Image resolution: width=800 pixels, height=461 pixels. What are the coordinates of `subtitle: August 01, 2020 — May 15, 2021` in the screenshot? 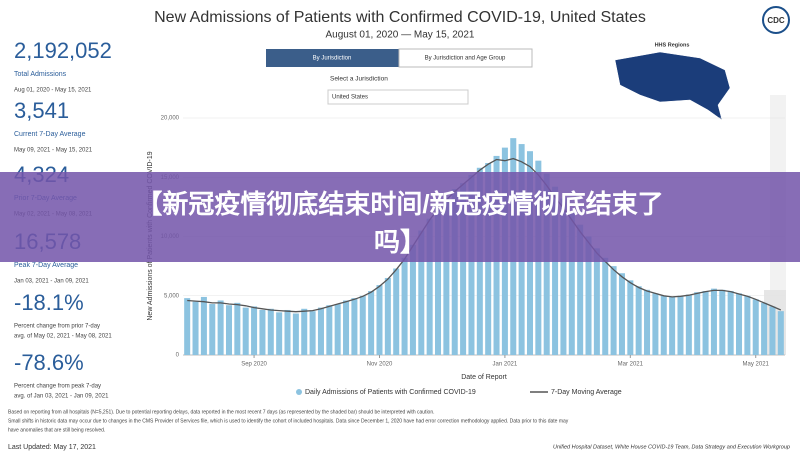 It's located at (400, 35).